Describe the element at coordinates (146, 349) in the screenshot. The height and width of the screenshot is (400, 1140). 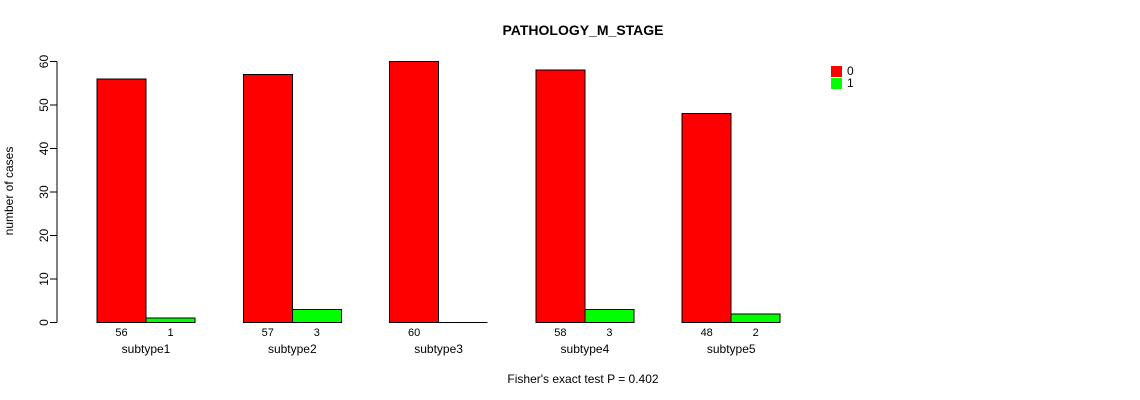
I see `category-label-subtype1: subtype1` at that location.